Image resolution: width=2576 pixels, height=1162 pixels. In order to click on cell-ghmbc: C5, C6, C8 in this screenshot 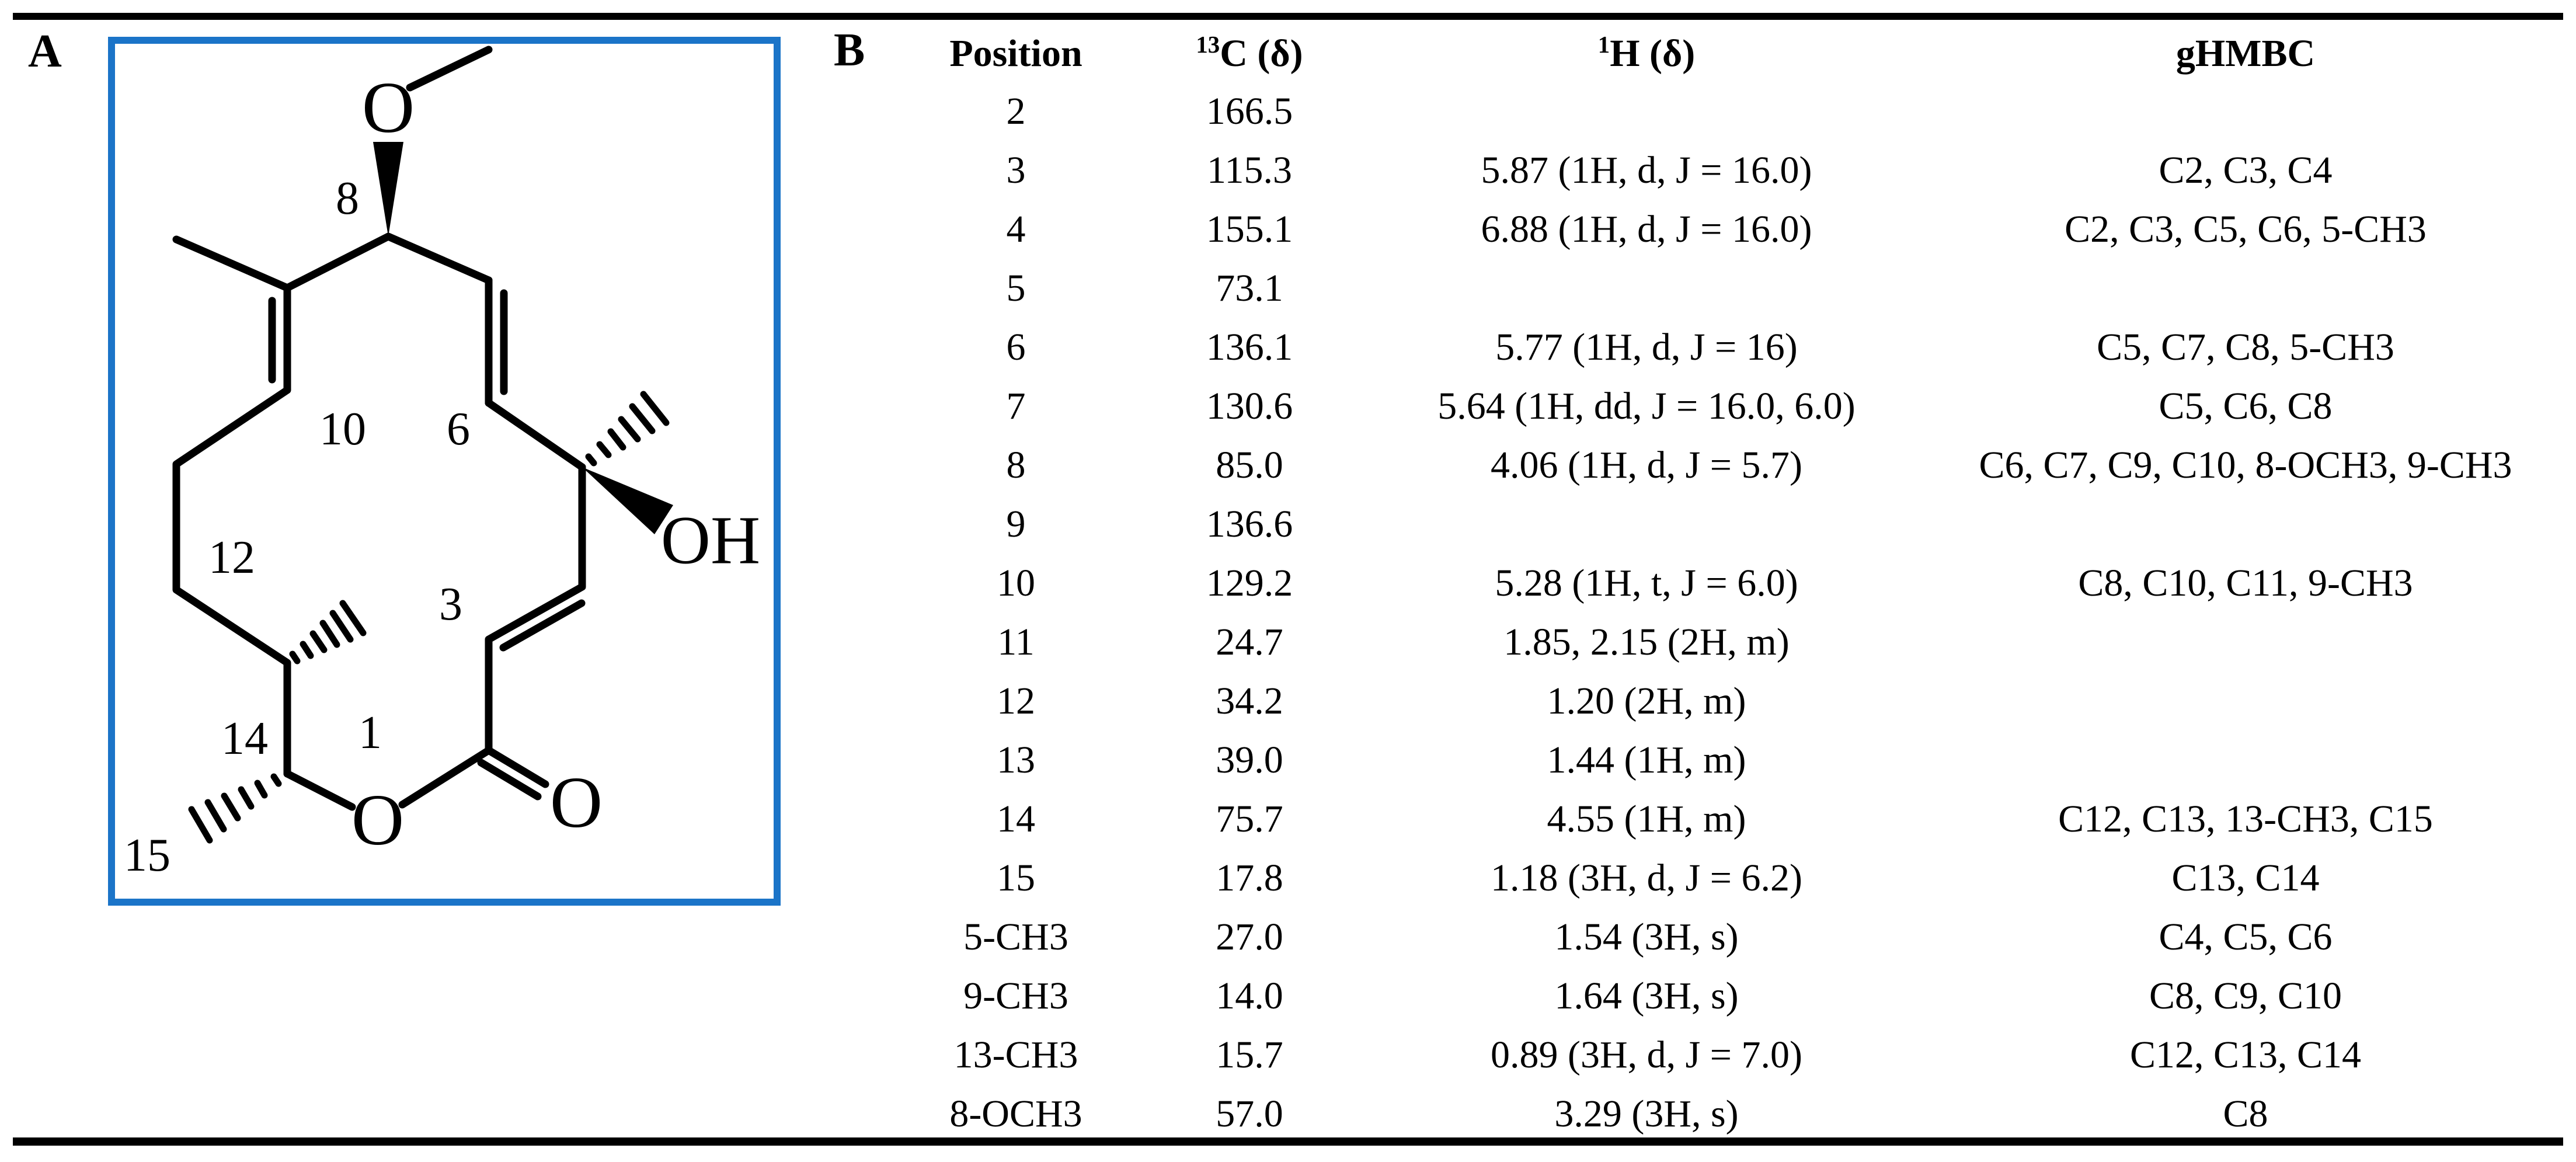, I will do `click(2246, 405)`.